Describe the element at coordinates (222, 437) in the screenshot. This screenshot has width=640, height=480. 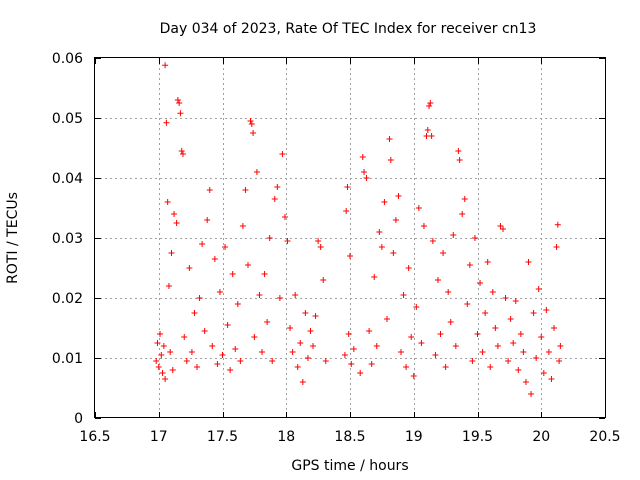
I see `x-tick-label: 17.5` at that location.